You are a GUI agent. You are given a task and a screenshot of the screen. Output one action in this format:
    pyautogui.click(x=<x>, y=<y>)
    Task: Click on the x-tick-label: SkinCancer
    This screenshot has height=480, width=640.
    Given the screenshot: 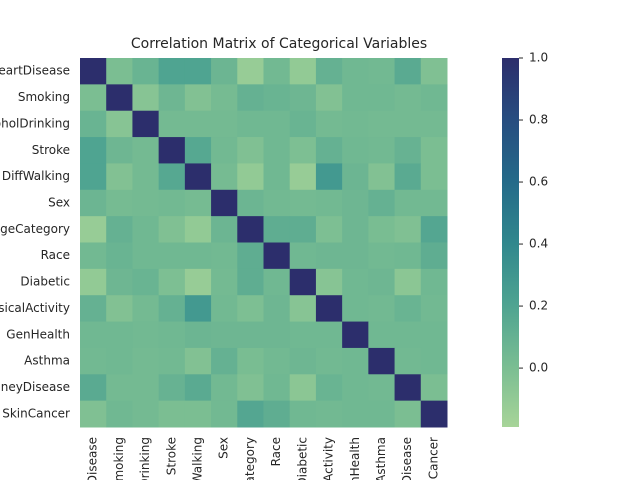 What is the action you would take?
    pyautogui.click(x=433, y=458)
    